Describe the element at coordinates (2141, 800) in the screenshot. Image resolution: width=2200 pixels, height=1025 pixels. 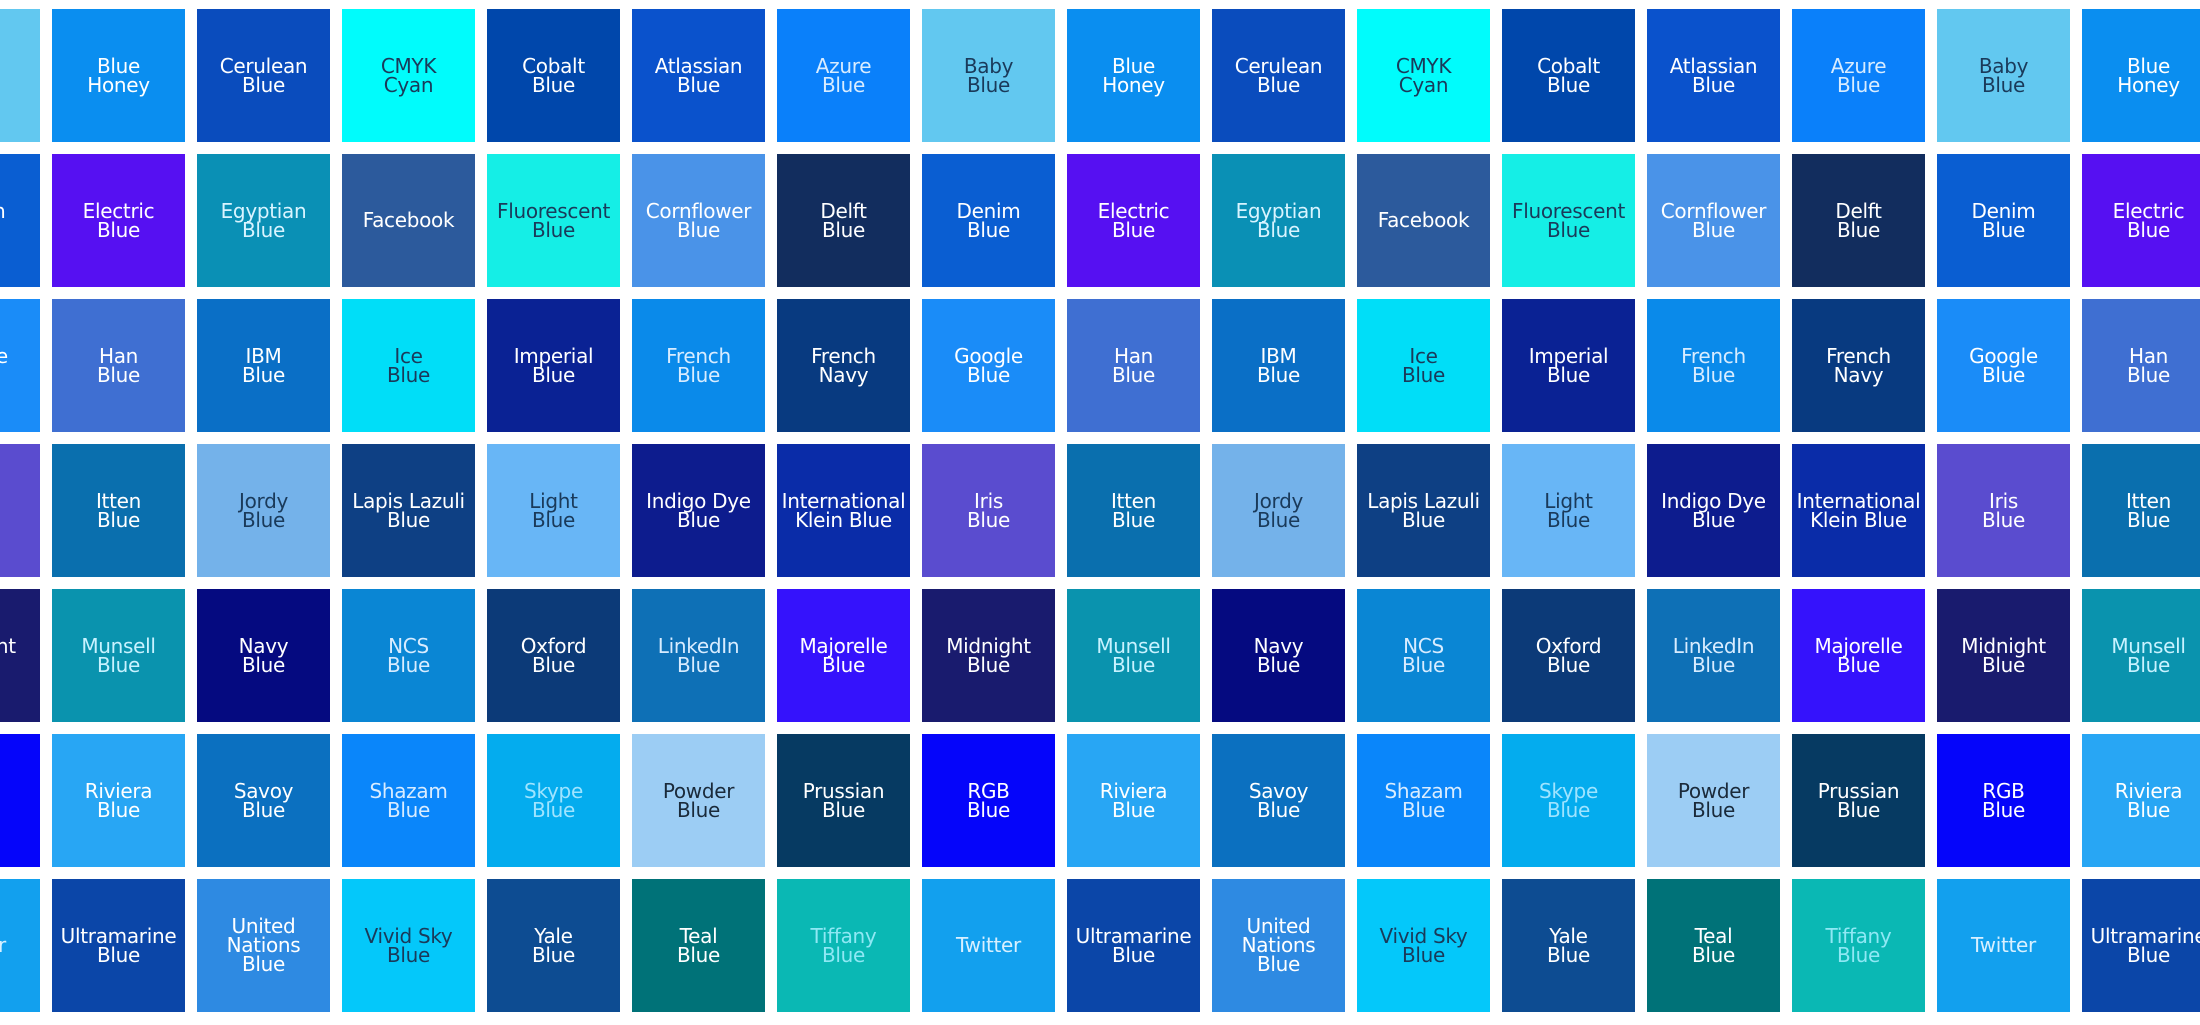
I see `color-swatch: Riviera Blue` at that location.